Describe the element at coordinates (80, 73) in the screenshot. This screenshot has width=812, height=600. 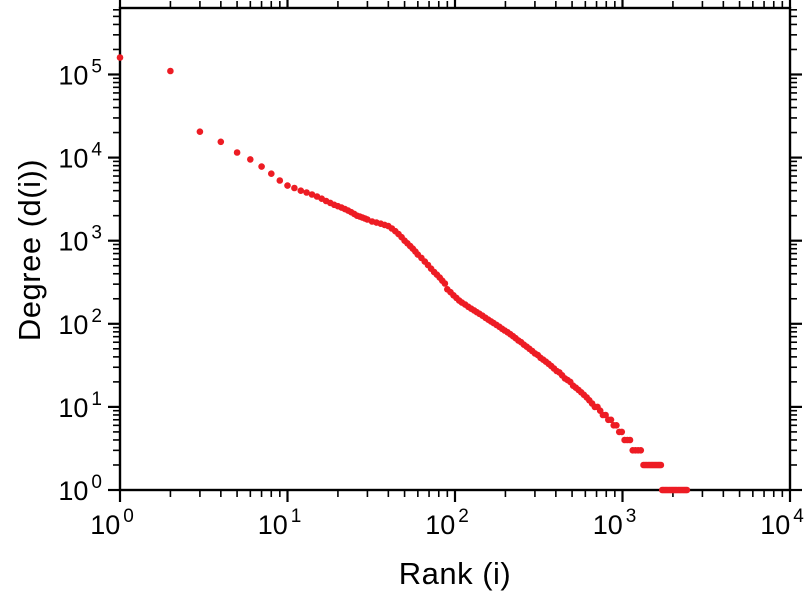
I see `tick-label: 10 5` at that location.